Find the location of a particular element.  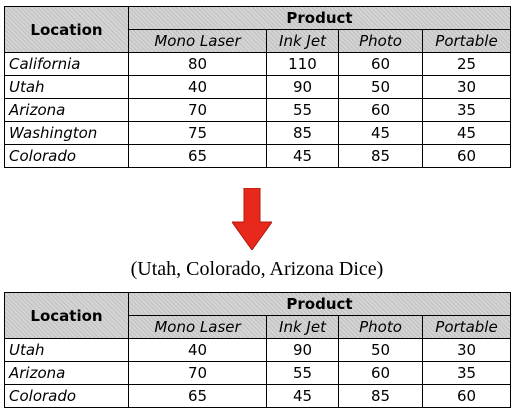

table-row: California 80 110 60 25 is located at coordinates (257, 64).